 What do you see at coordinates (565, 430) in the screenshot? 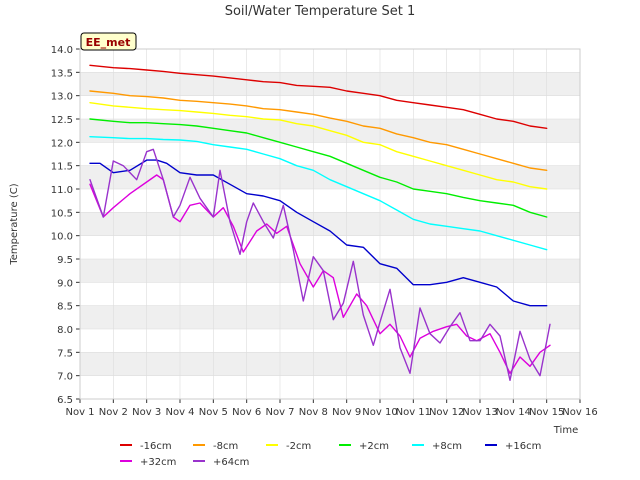
I see `x-axis-label: Time` at bounding box center [565, 430].